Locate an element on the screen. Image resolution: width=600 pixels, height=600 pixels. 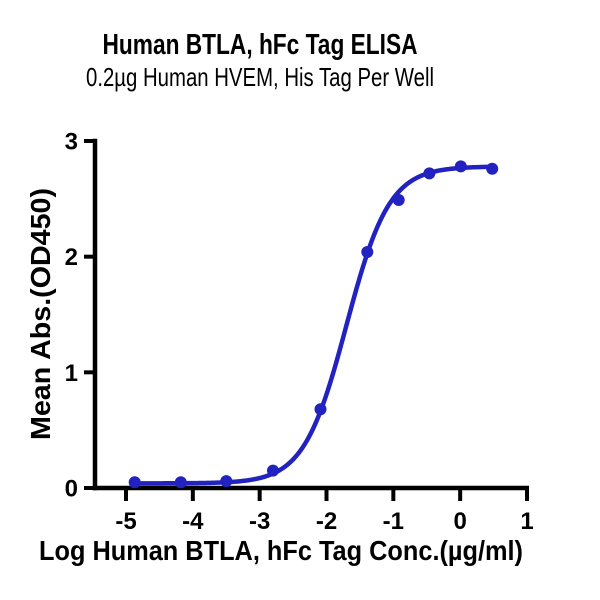
x-axis-title: Log Human BTLA, hFc Tag Conc.(µg/ml) is located at coordinates (281, 550).